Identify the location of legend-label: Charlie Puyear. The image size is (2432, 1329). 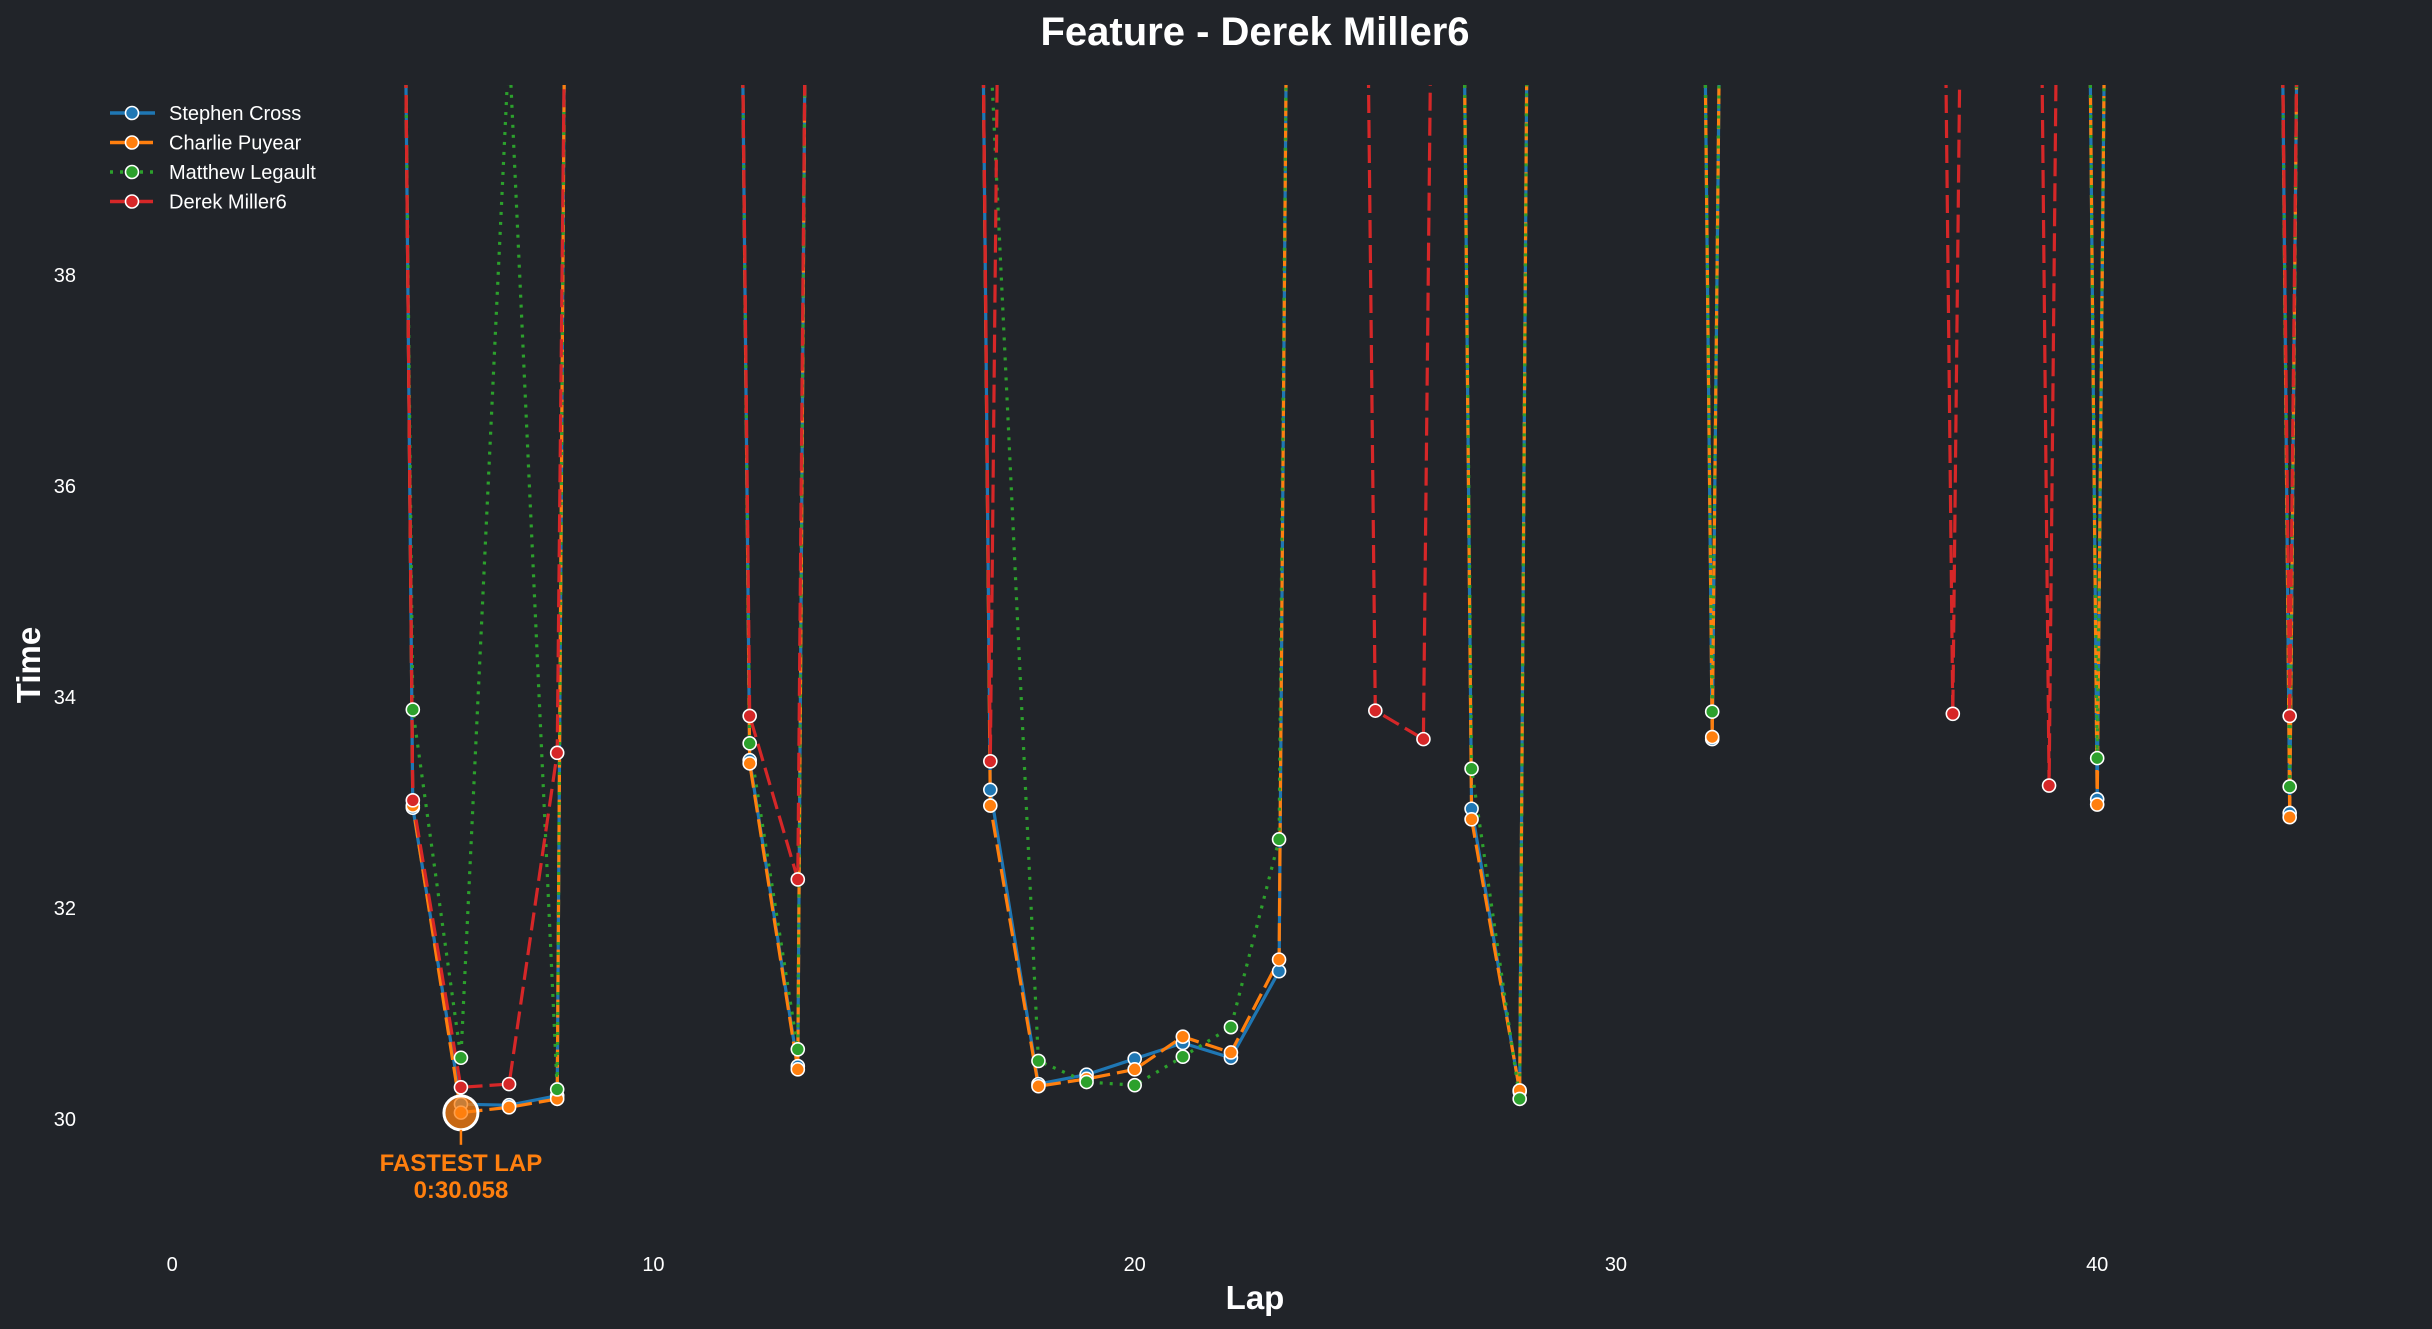
(235, 144).